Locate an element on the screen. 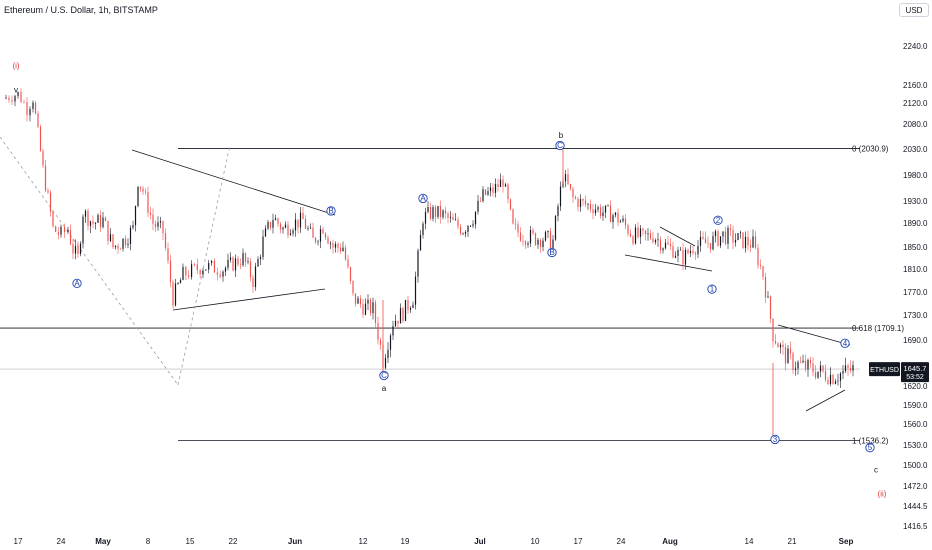  price-tag-countdown: 53:52 is located at coordinates (915, 377).